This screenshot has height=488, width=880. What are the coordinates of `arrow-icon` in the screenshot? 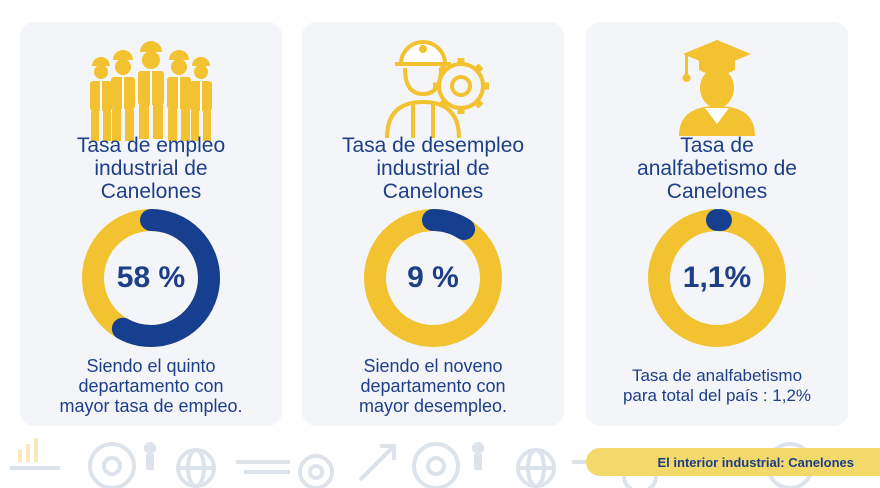 It's located at (377, 463).